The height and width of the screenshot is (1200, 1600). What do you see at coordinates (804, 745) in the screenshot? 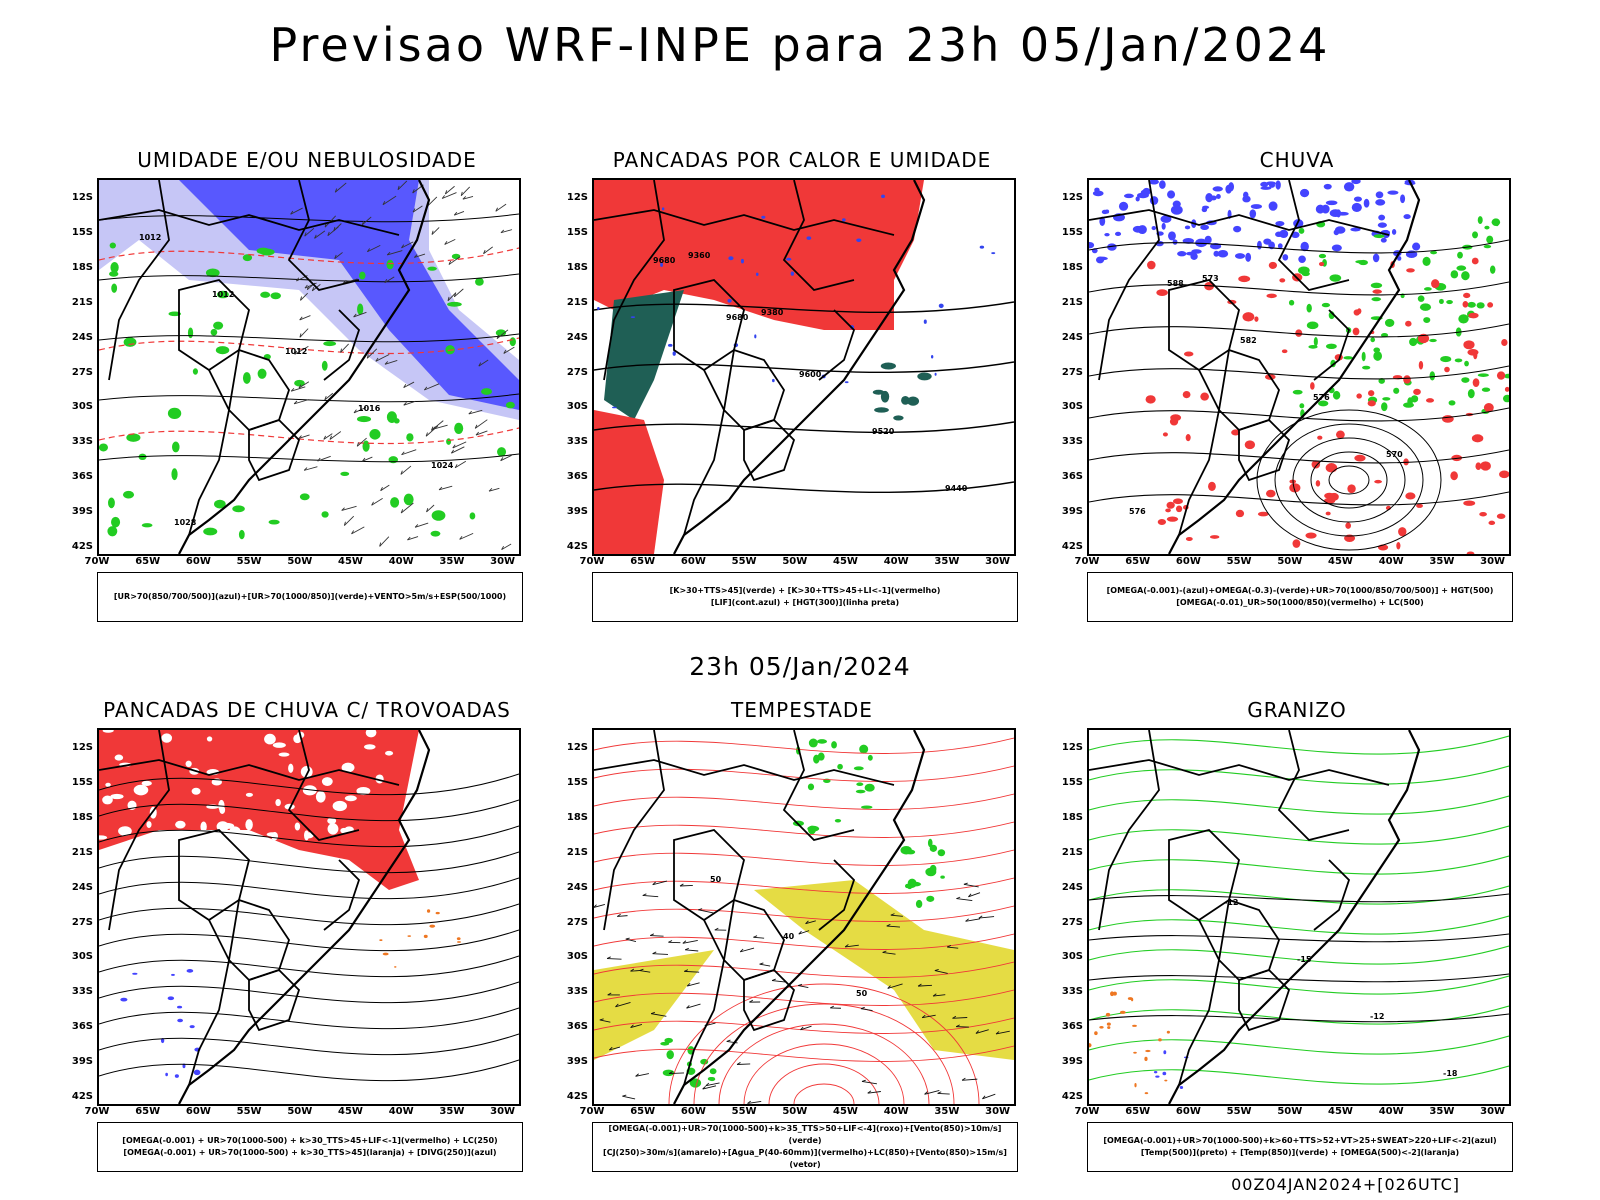
I see `precip-water-contour` at bounding box center [804, 745].